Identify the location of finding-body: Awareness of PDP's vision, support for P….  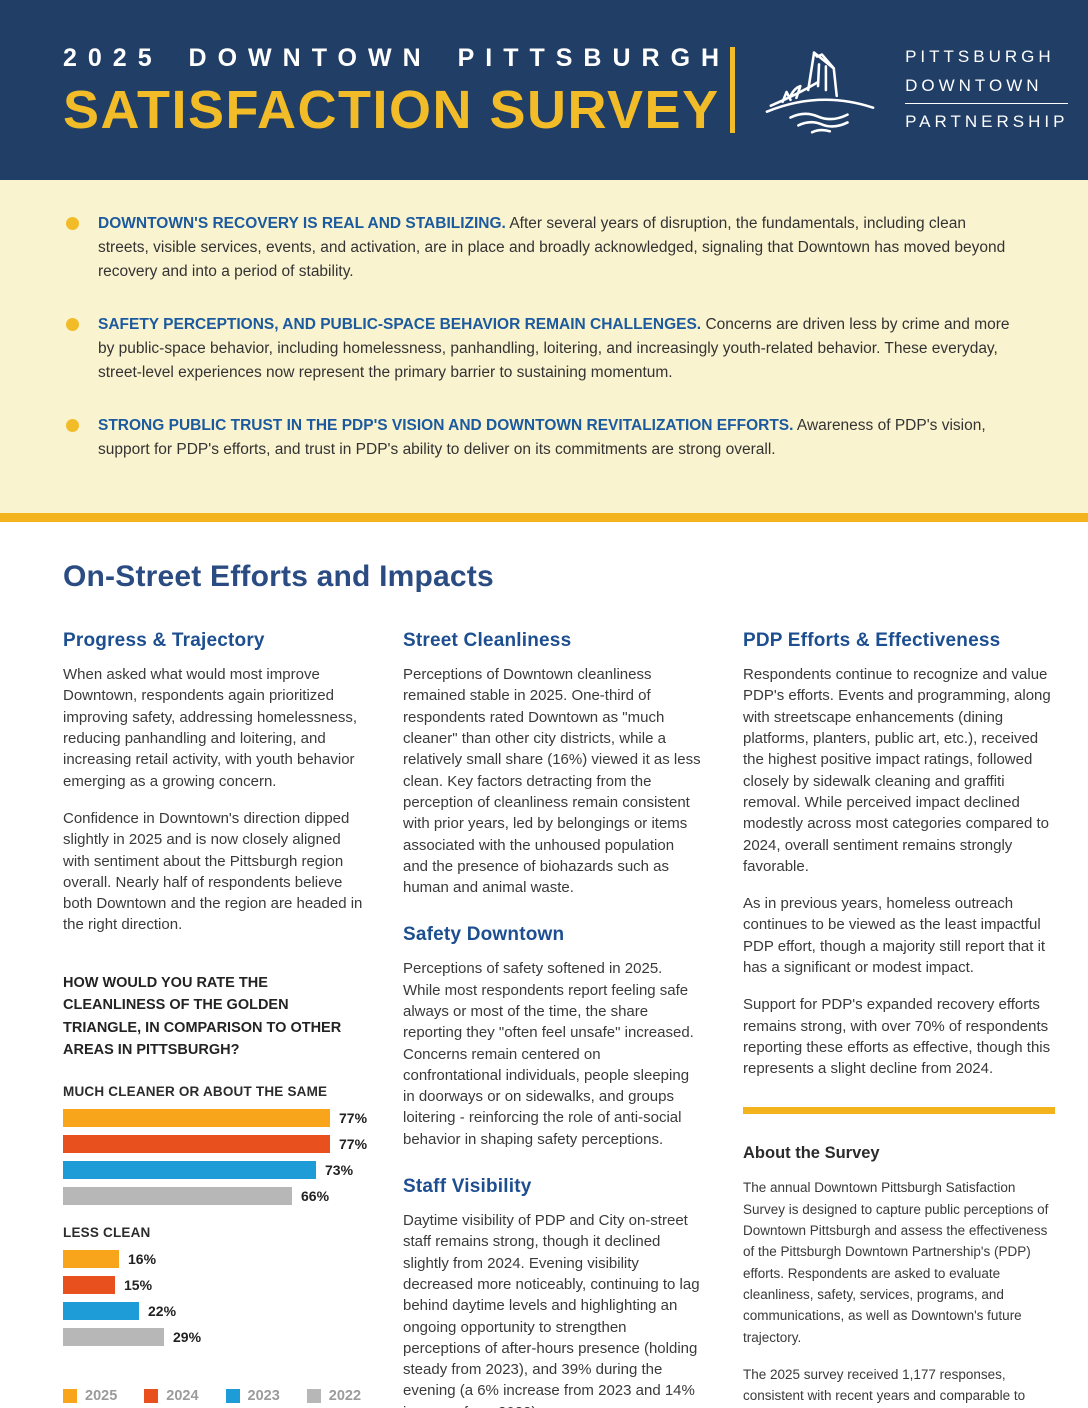
(542, 438).